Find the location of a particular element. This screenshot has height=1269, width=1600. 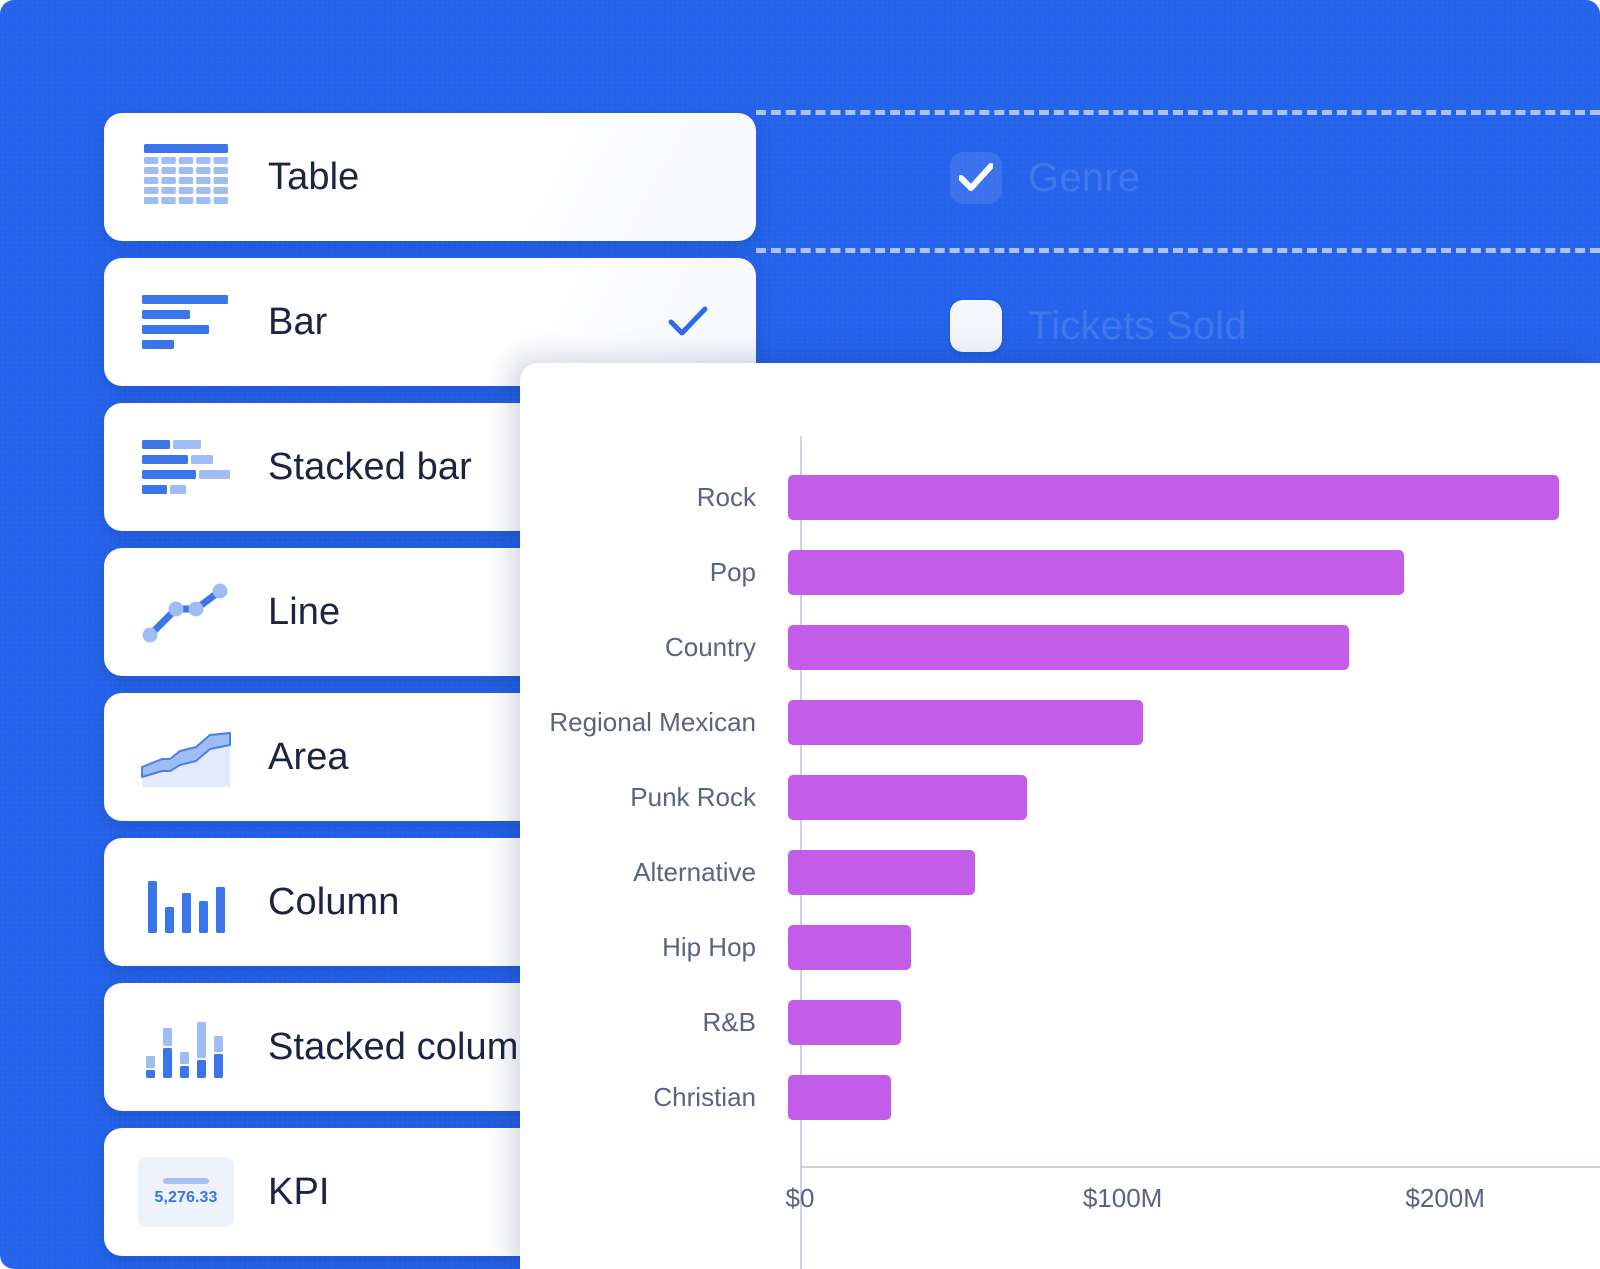

bar-row: Rock is located at coordinates (1060, 497).